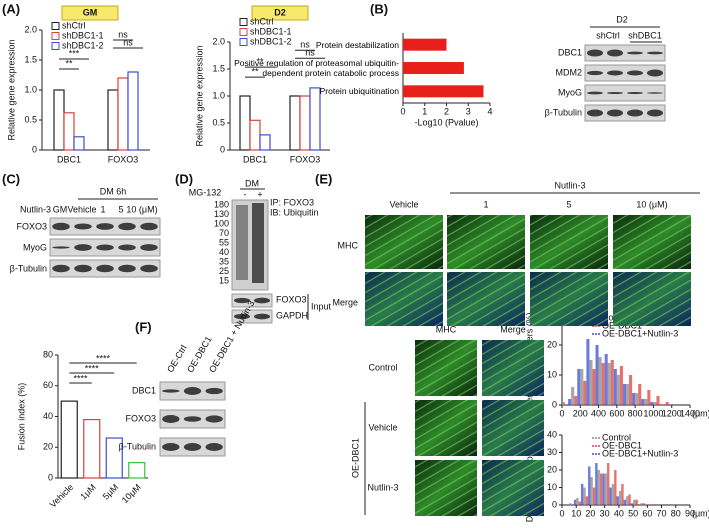  Describe the element at coordinates (608, 35) in the screenshot. I see `label: shCtrl` at that location.